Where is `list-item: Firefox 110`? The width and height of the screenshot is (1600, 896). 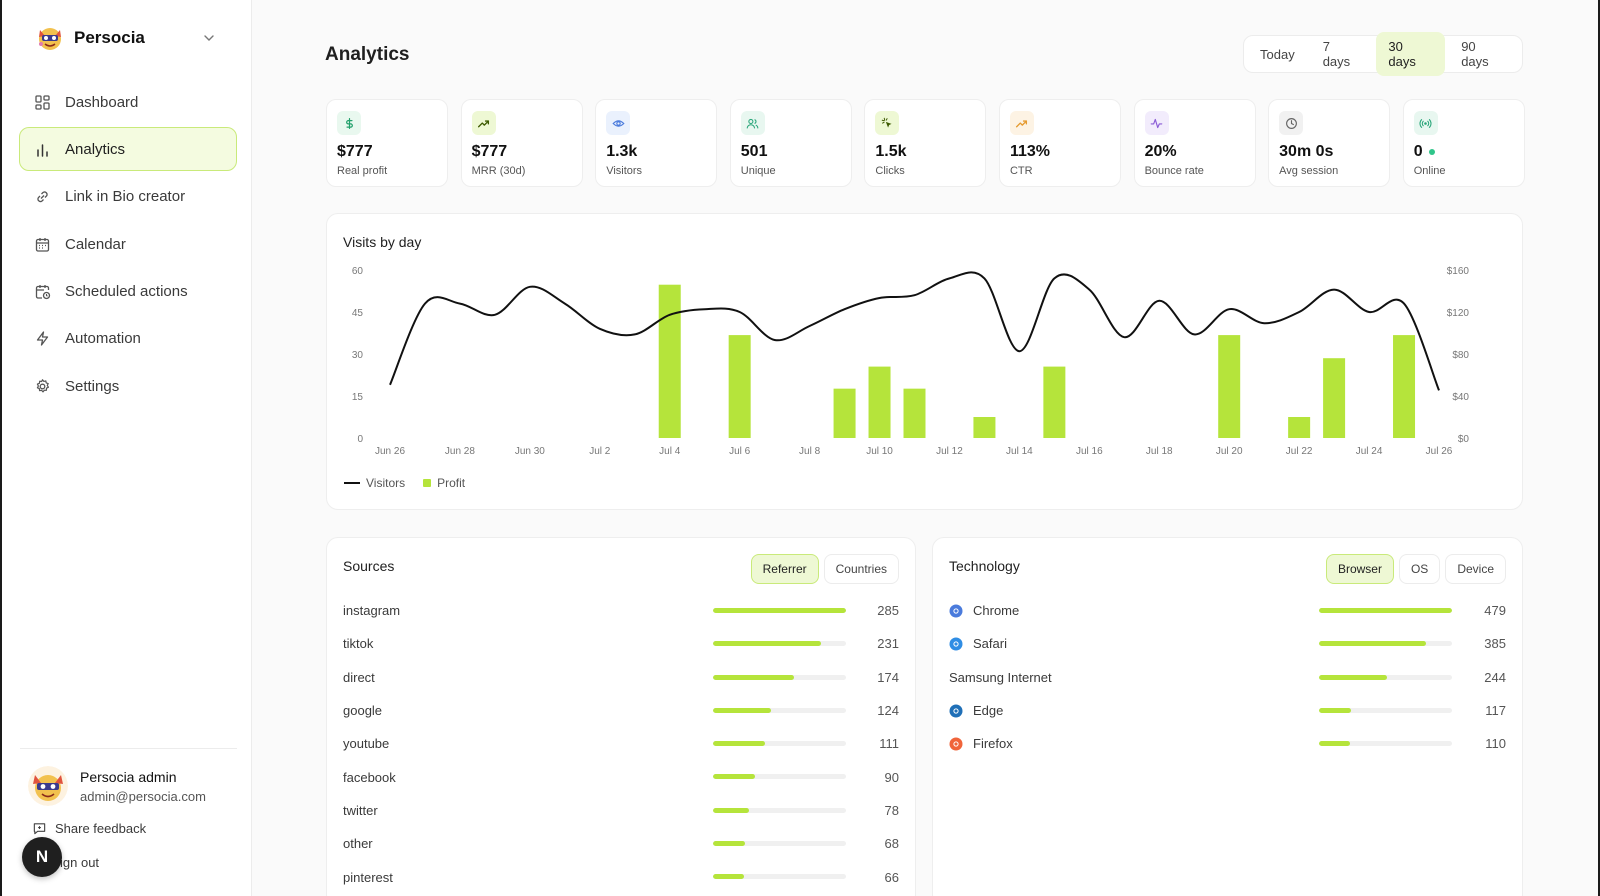
list-item: Firefox 110 is located at coordinates (1227, 743).